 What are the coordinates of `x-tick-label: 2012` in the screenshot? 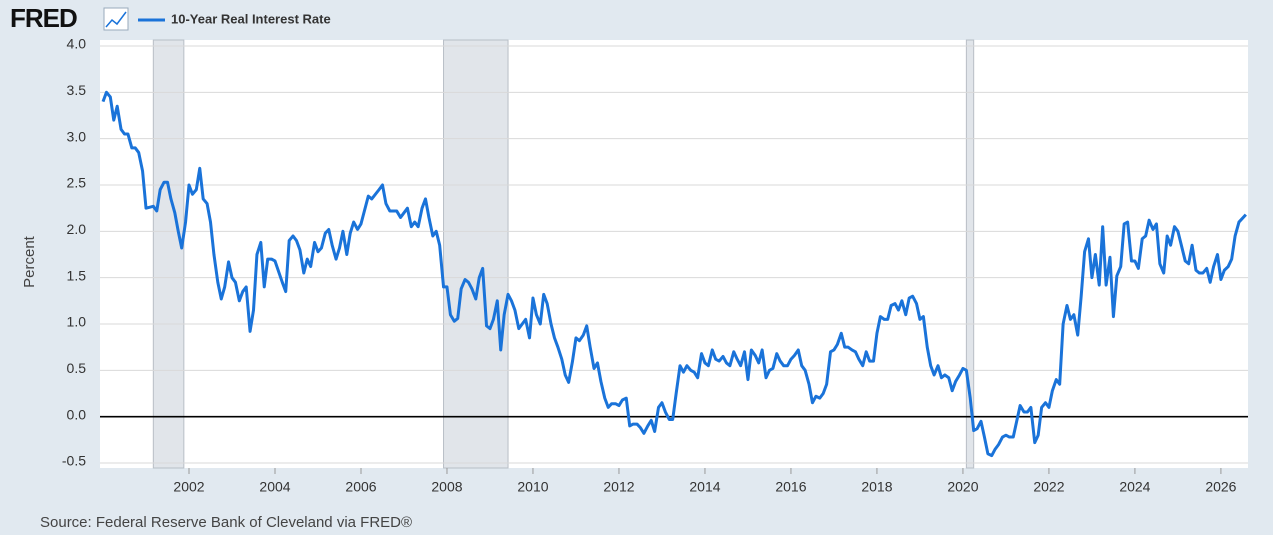 It's located at (618, 487).